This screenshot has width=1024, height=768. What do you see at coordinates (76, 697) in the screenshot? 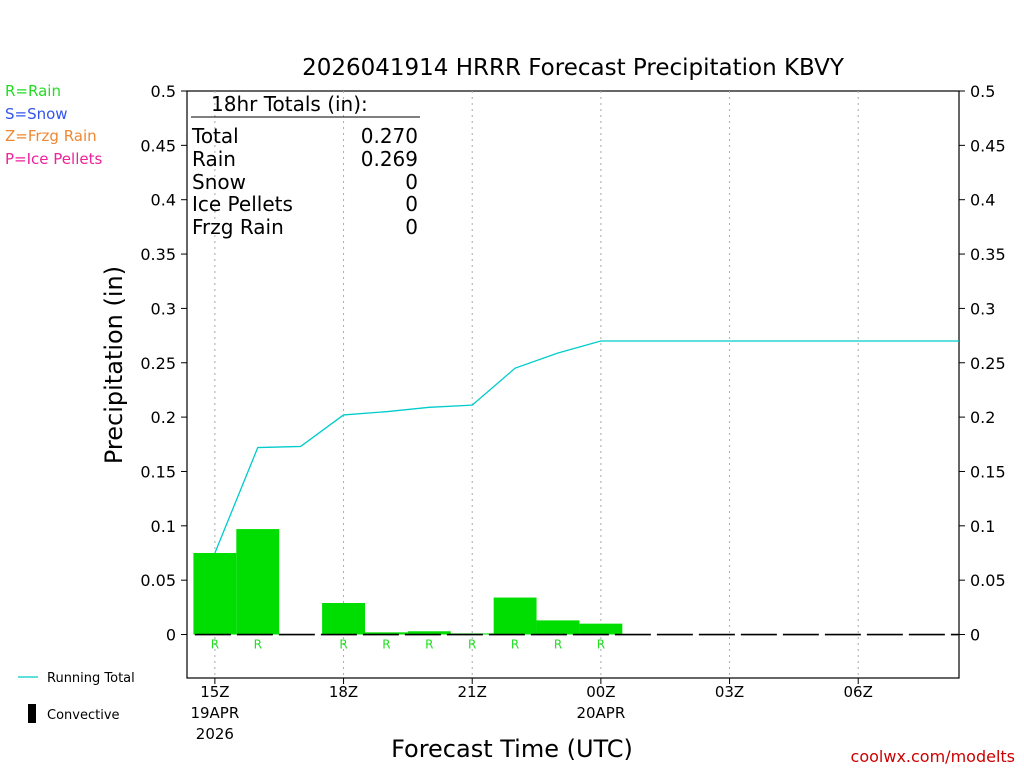
I see `line-legend: Running Total Convective` at bounding box center [76, 697].